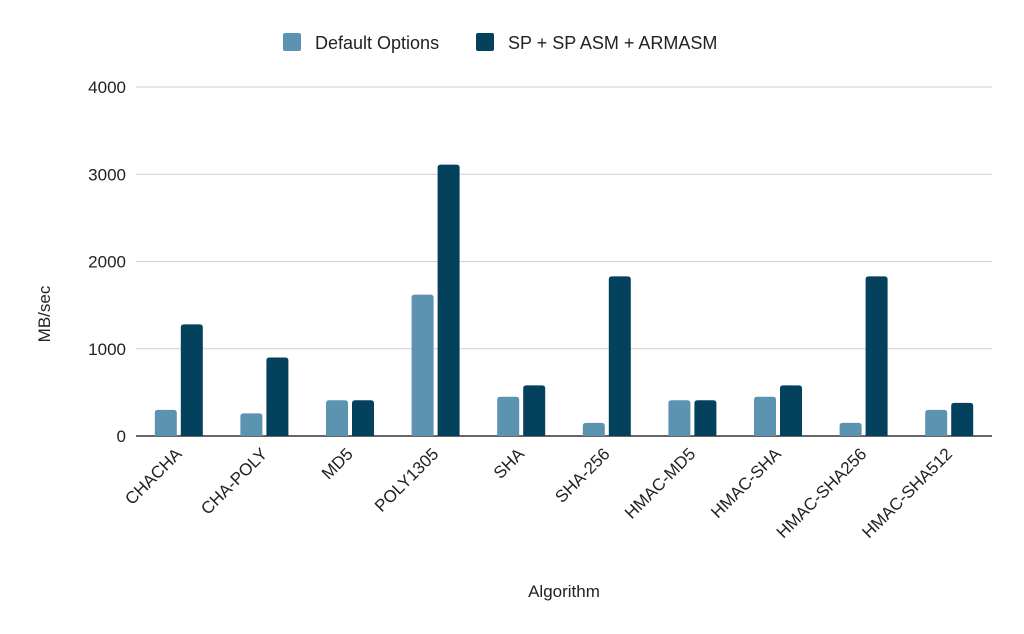  Describe the element at coordinates (765, 416) in the screenshot. I see `bar-hmac-sha-default-options` at that location.